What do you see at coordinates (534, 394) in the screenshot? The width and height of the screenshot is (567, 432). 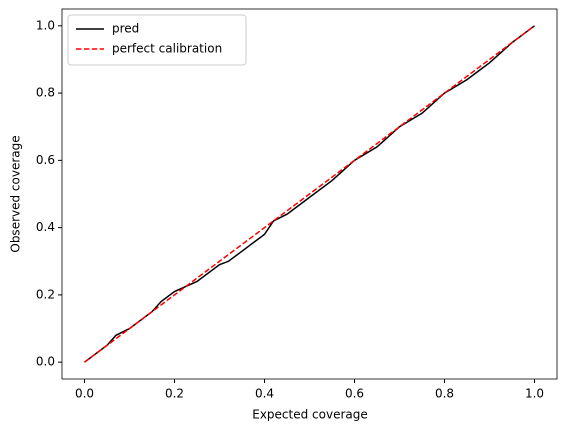 I see `x-tick-label: 1.0` at bounding box center [534, 394].